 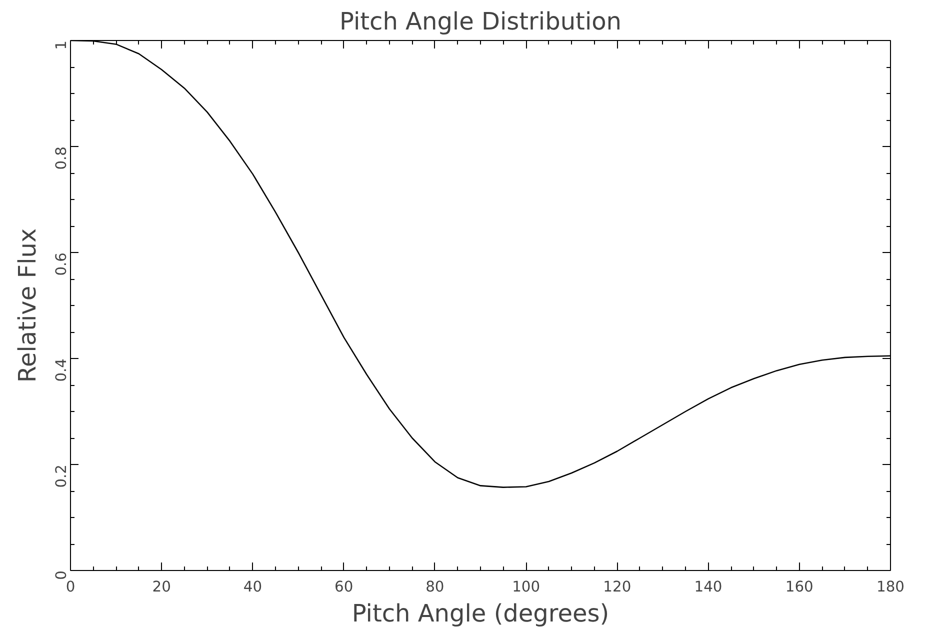 I want to click on x-tick-label: 120, so click(x=617, y=587).